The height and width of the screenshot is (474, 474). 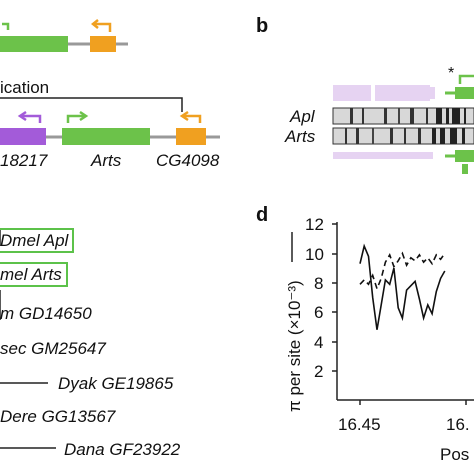 I want to click on ytick-8: 8, so click(x=319, y=283).